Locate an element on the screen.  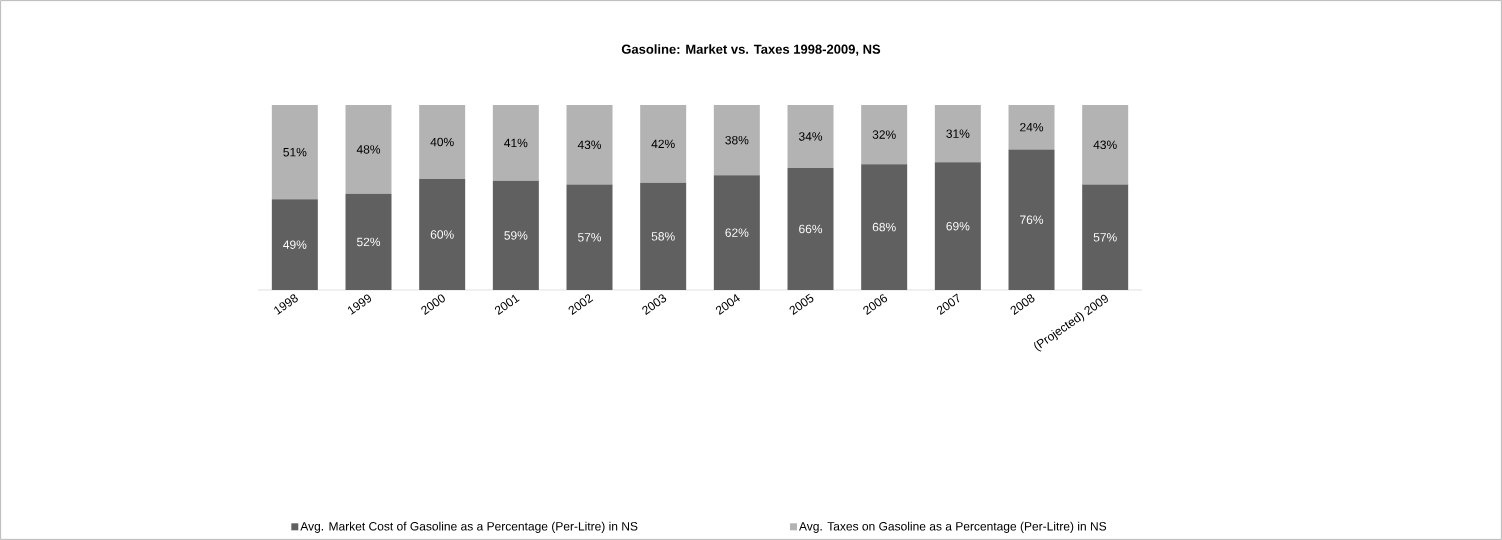
data-label: 41% is located at coordinates (516, 143).